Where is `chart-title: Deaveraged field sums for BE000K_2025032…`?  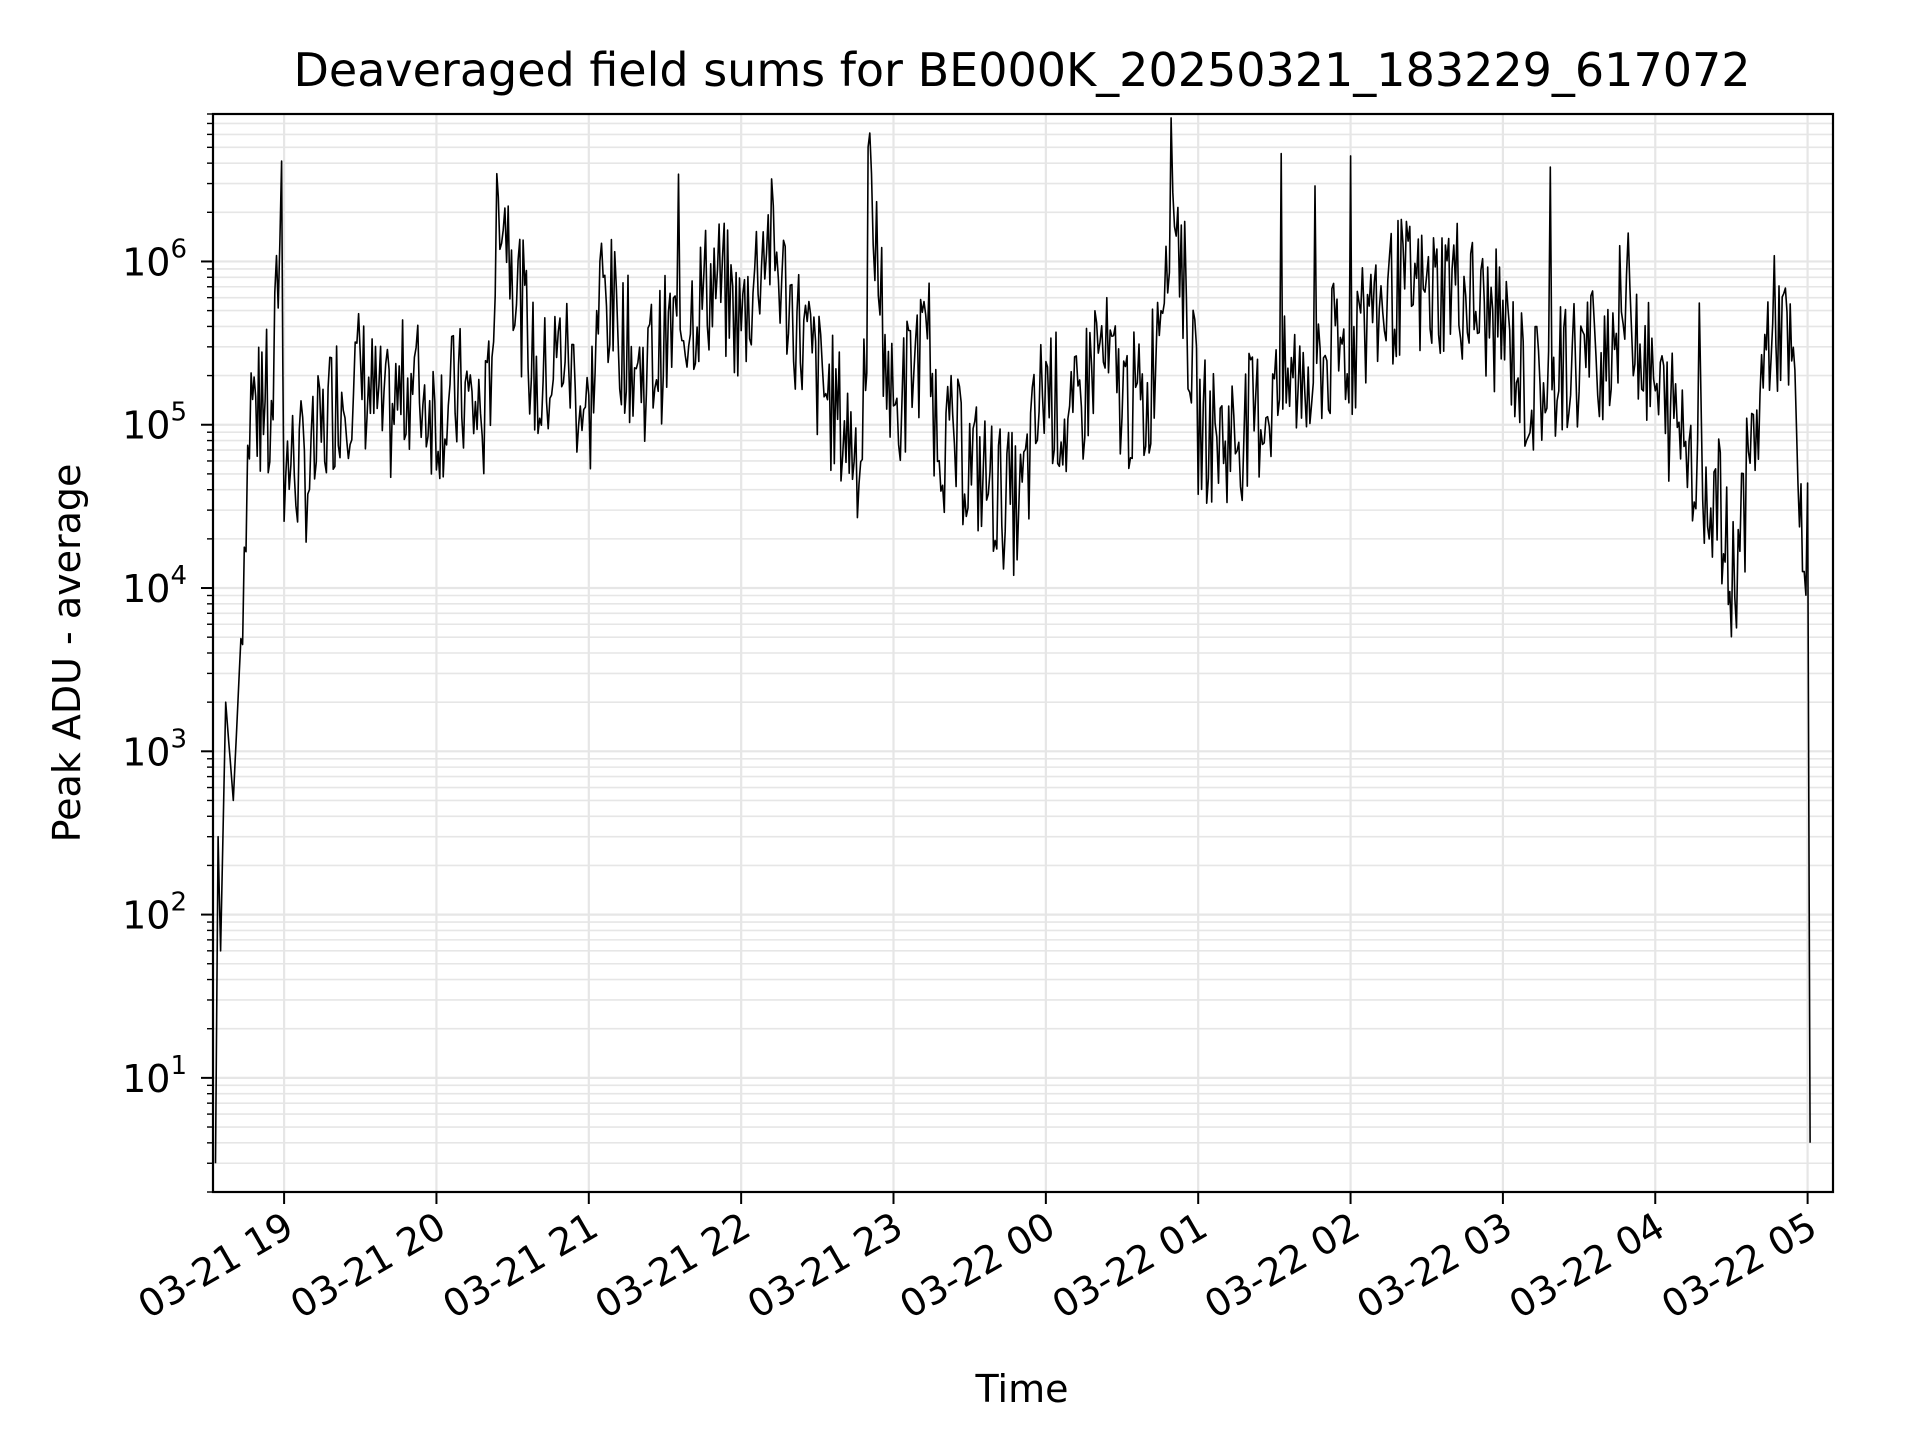
chart-title: Deaveraged field sums for BE000K_2025032… is located at coordinates (1021, 70).